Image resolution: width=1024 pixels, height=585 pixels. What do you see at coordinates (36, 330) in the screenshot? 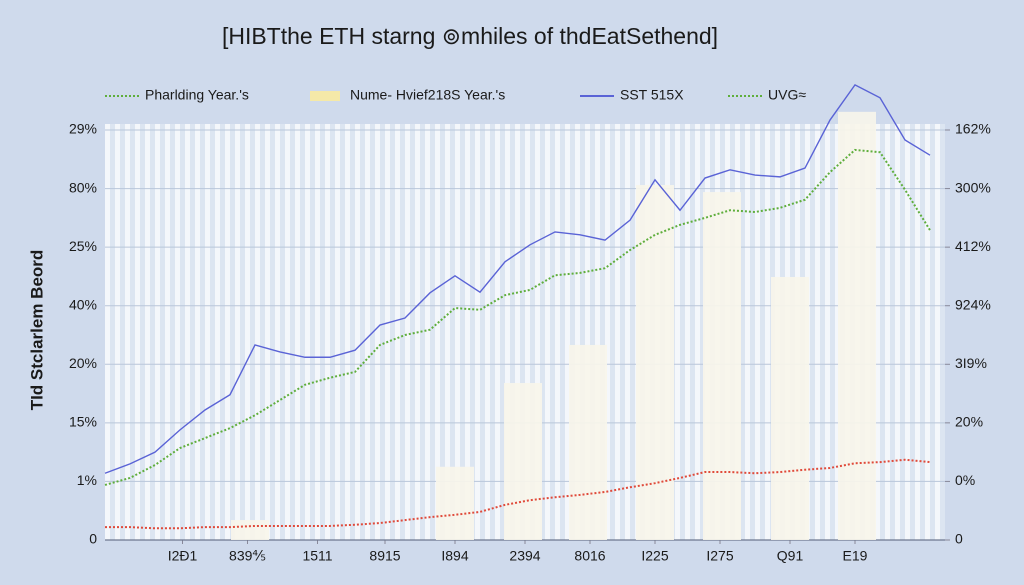
I see `y-axis-label: TId Stclarlem Beord` at bounding box center [36, 330].